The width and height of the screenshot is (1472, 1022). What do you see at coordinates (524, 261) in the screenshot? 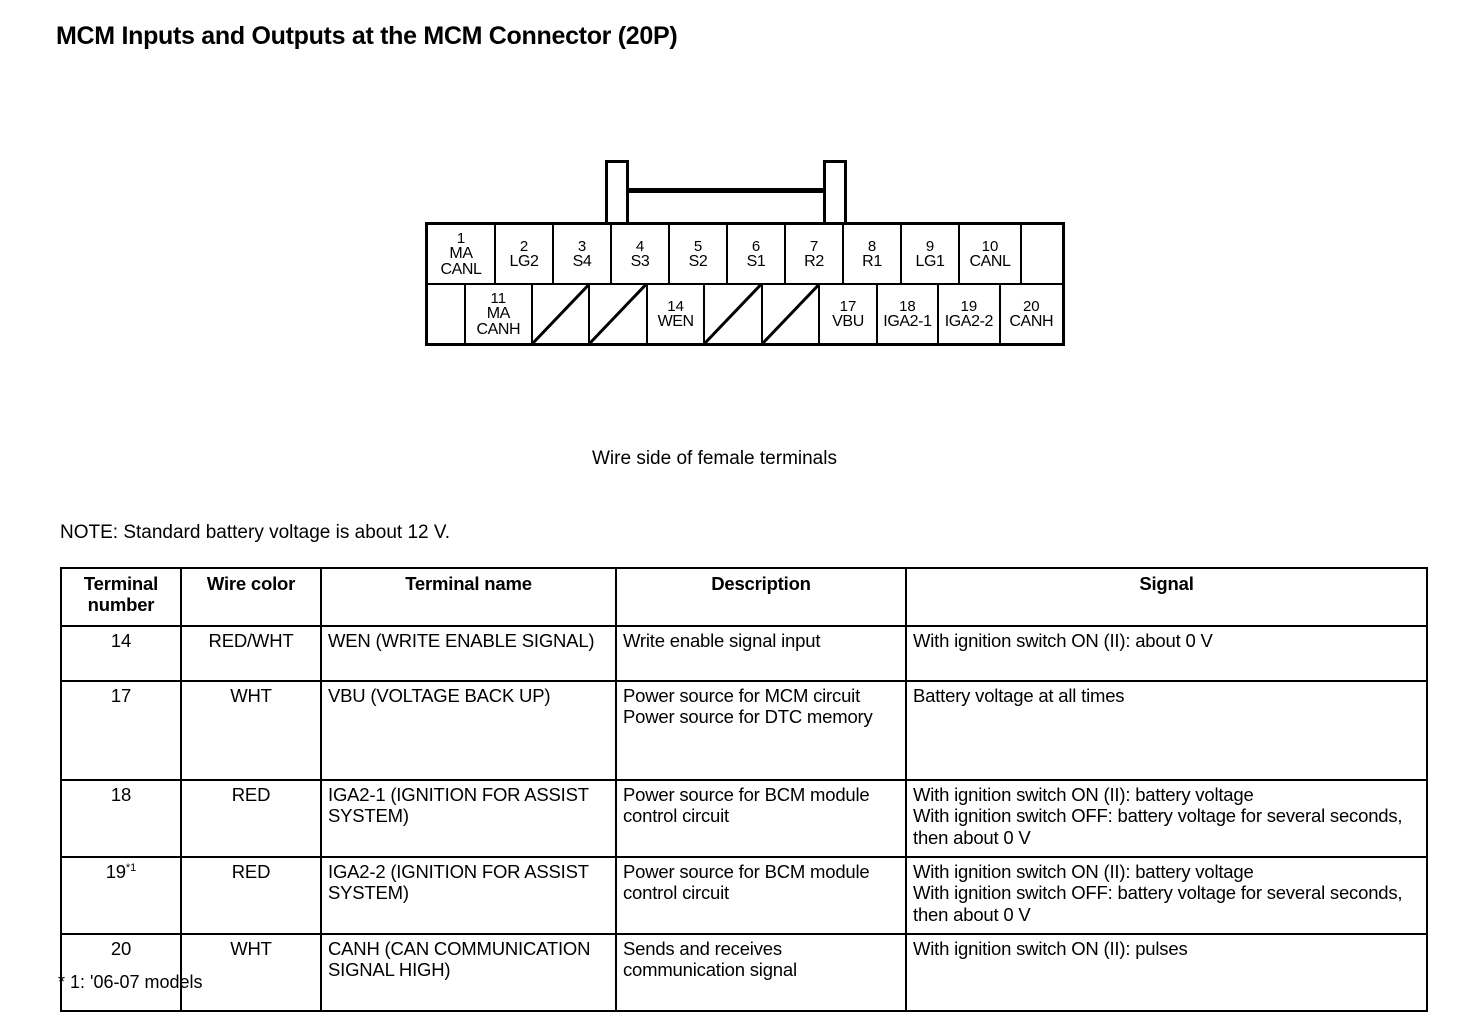
I see `pin-label: LG2` at bounding box center [524, 261].